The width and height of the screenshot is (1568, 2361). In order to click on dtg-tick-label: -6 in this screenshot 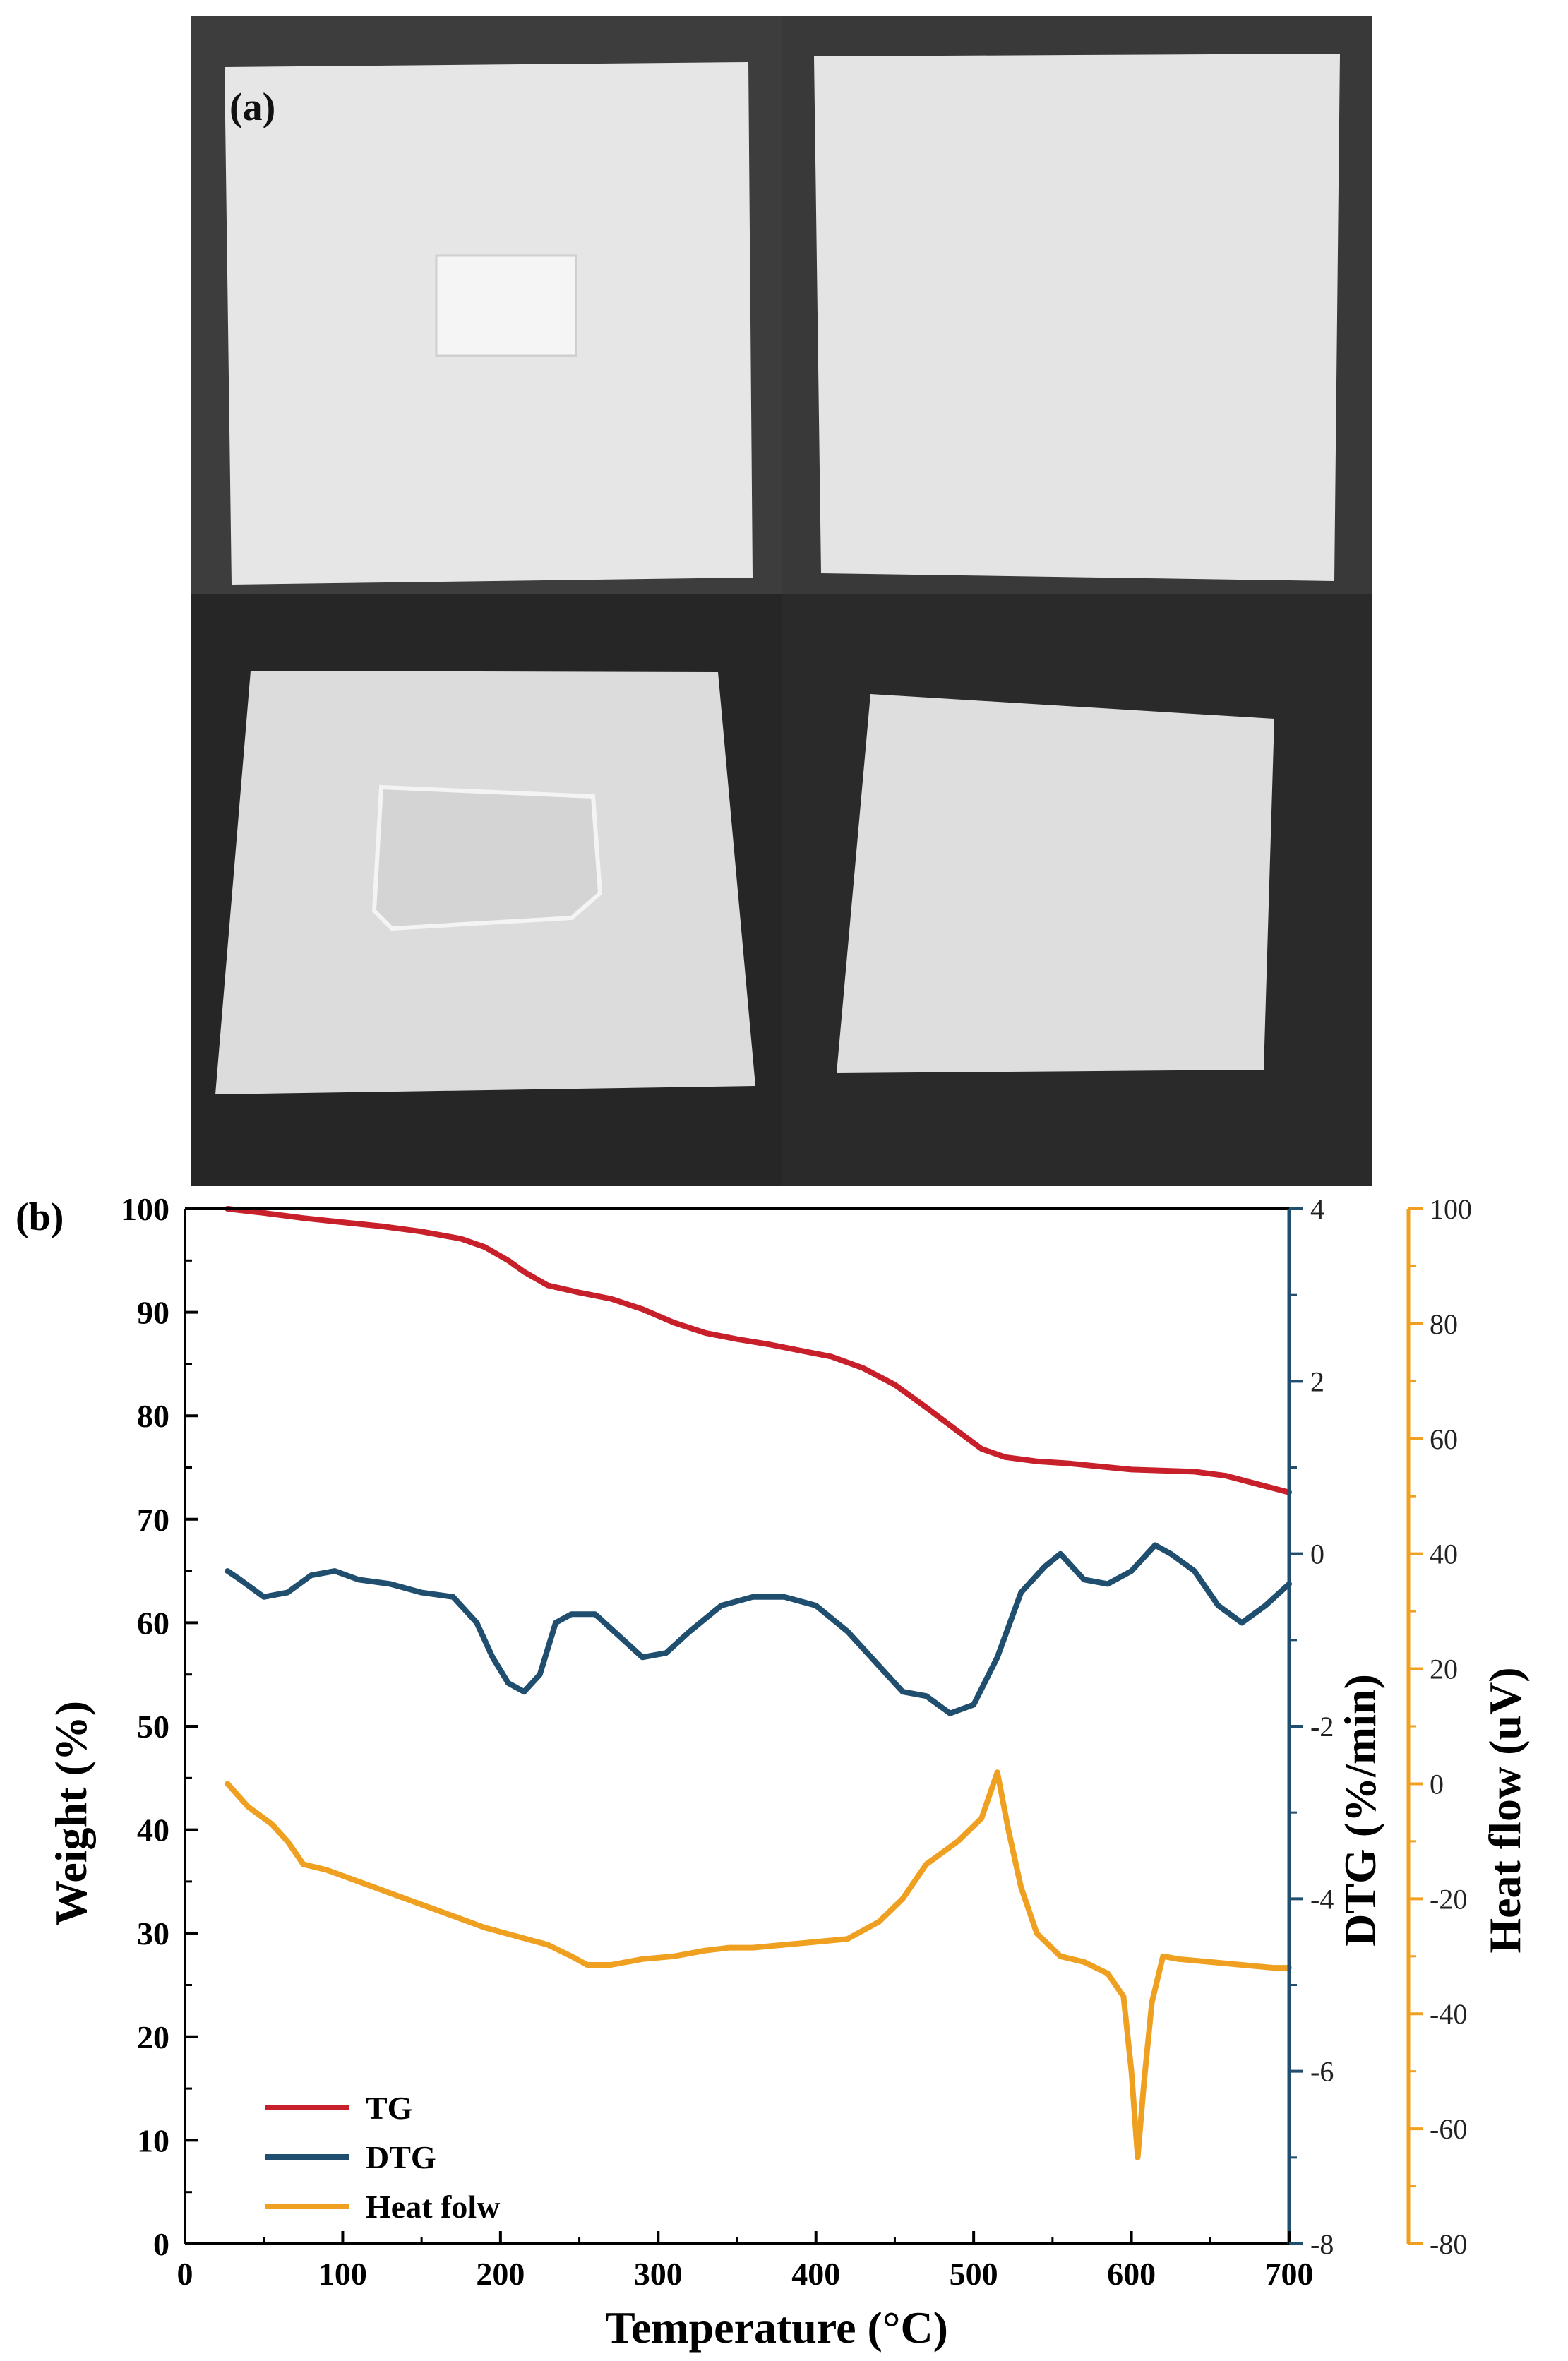, I will do `click(1322, 2072)`.